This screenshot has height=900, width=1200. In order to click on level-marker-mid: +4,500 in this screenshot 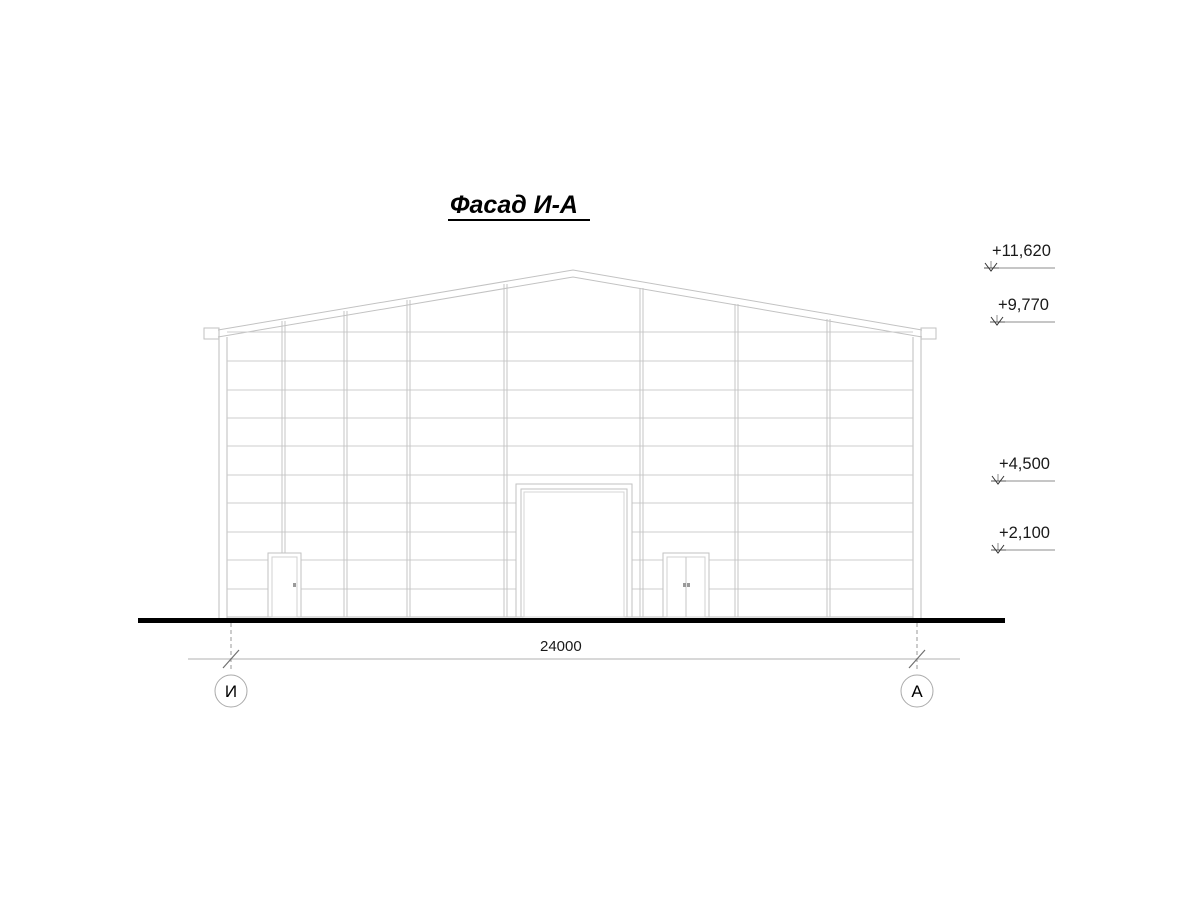, I will do `click(1023, 470)`.